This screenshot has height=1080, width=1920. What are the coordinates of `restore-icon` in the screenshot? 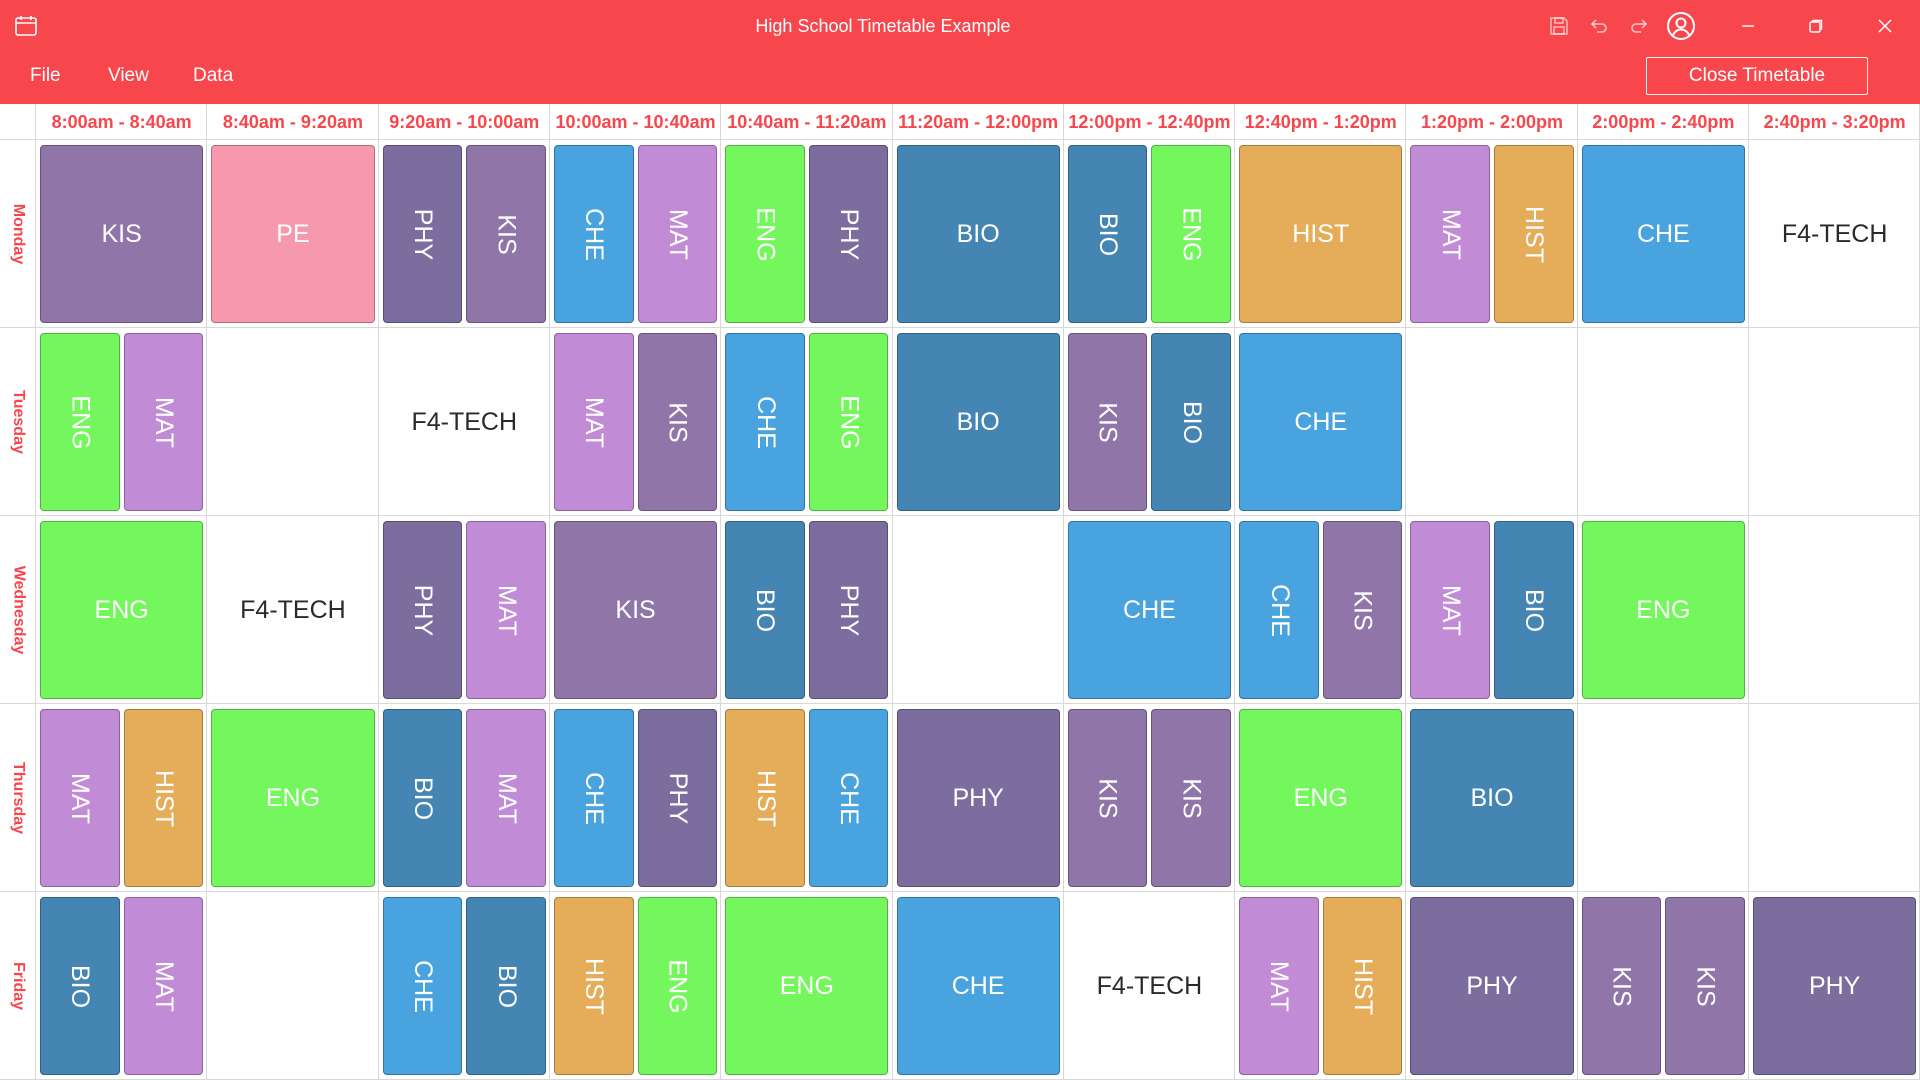 It's located at (1816, 26).